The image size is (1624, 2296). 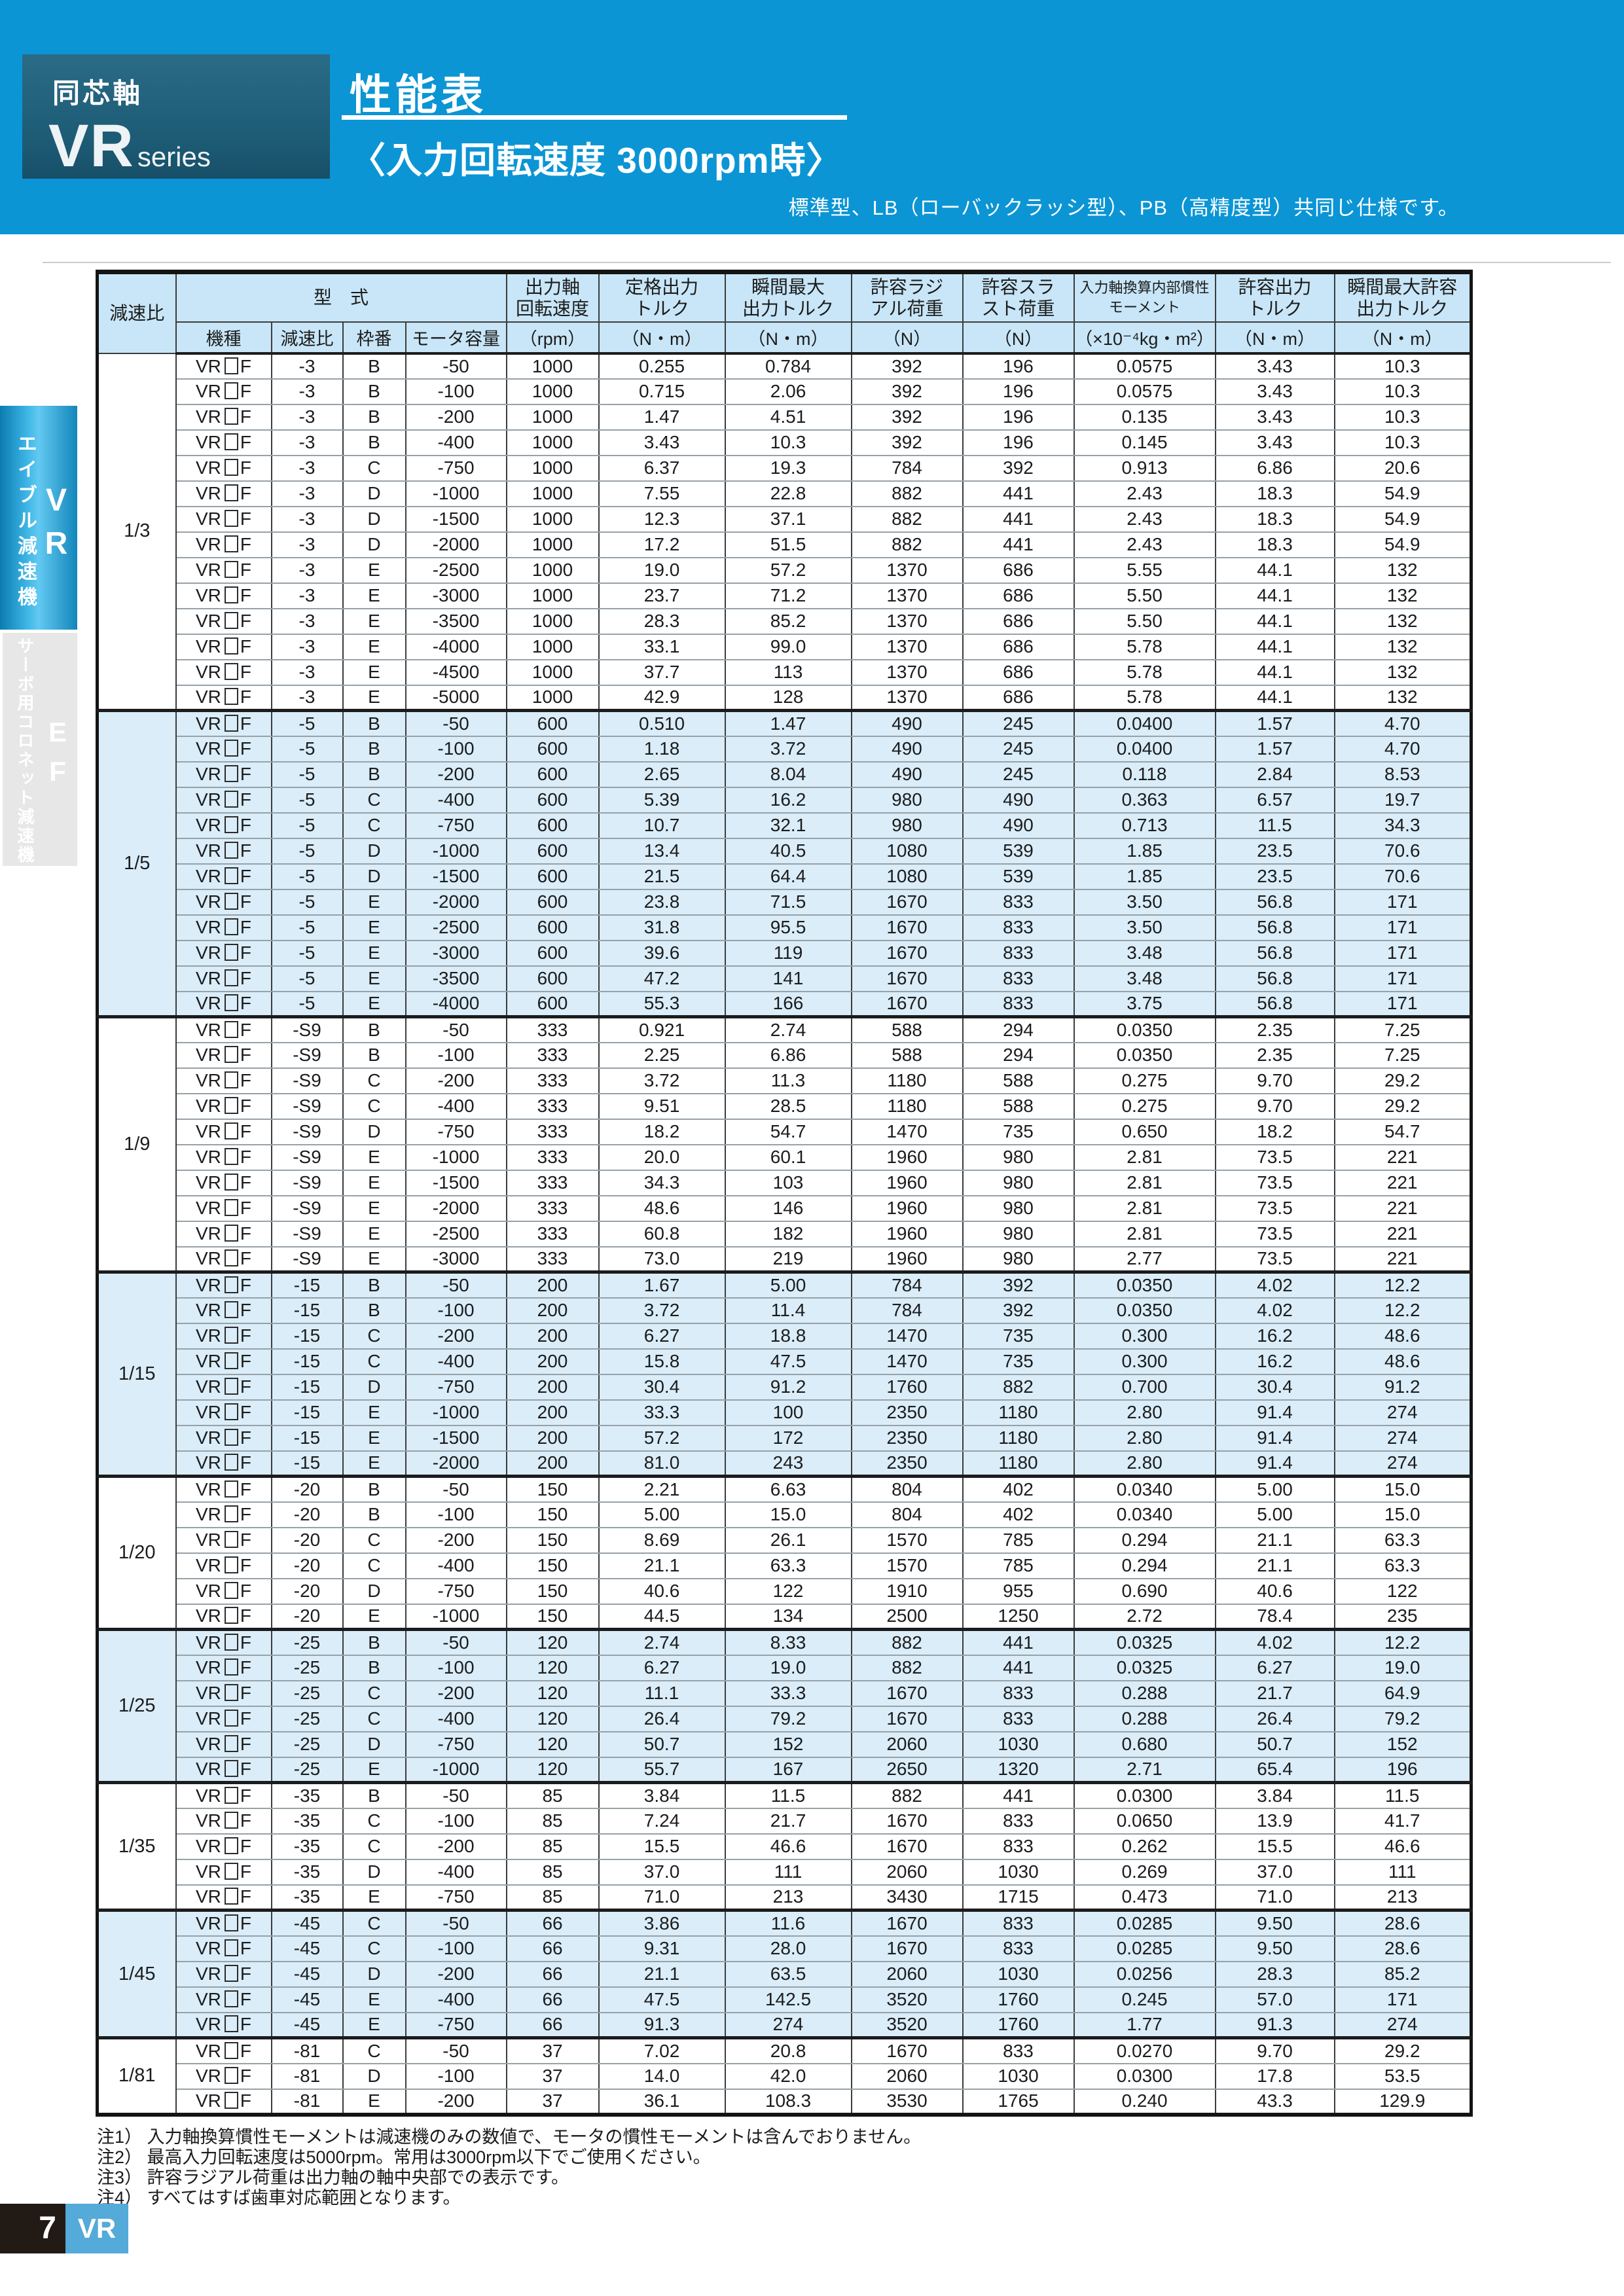 I want to click on value-cell: -3000, so click(x=456, y=595).